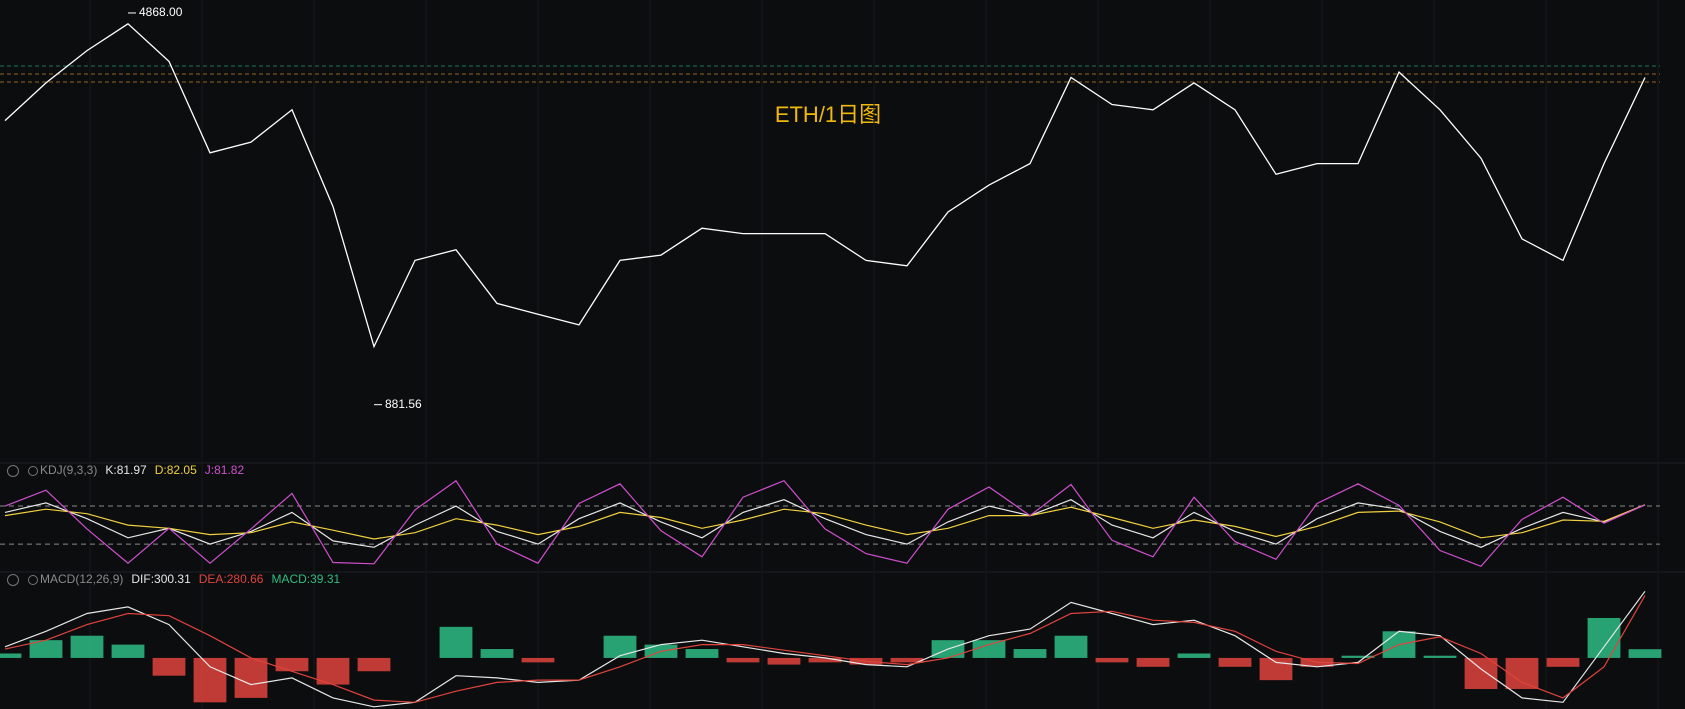 This screenshot has height=709, width=1685. What do you see at coordinates (161, 12) in the screenshot?
I see `high-label: 4868.00` at bounding box center [161, 12].